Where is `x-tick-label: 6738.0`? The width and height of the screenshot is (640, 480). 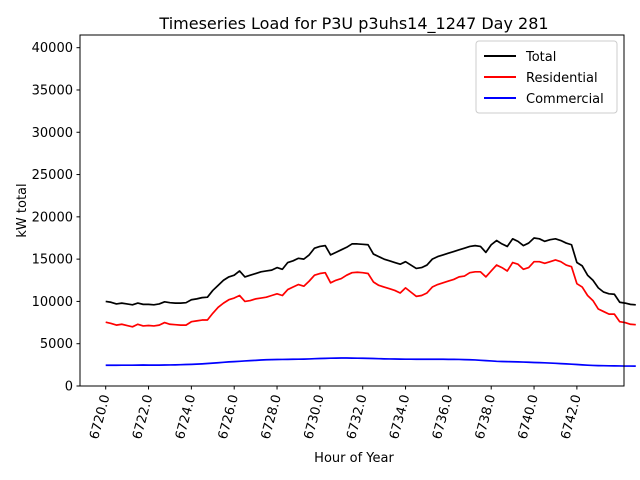
x-tick-label: 6738.0 is located at coordinates (486, 417).